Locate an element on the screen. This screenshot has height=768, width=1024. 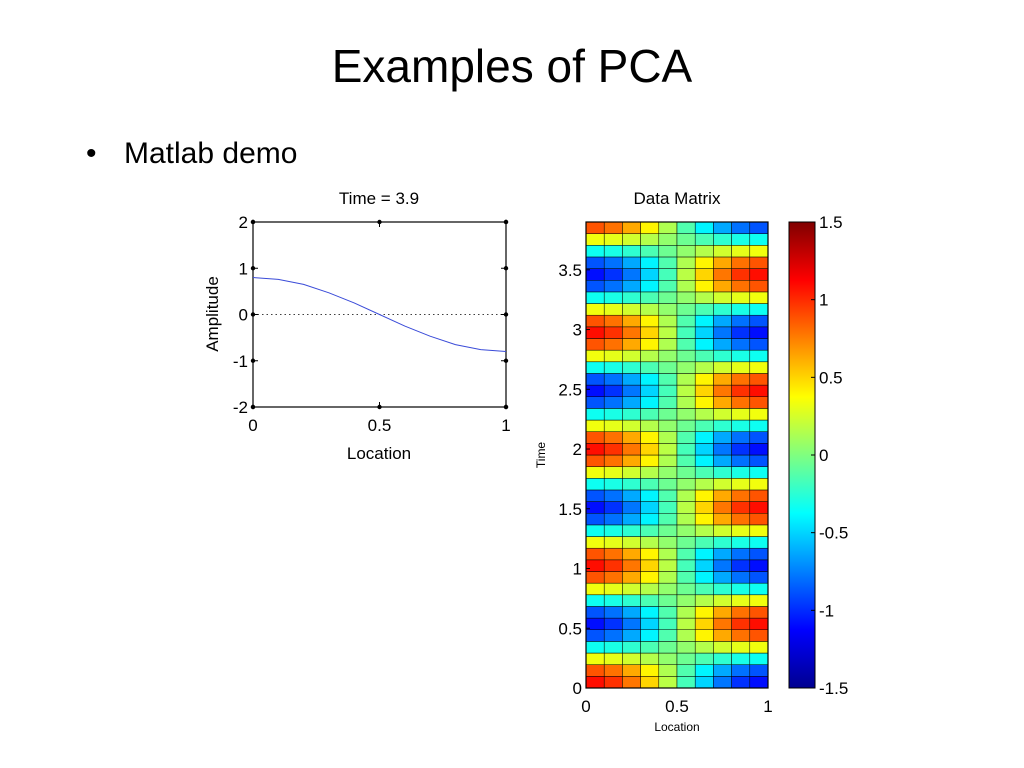
colorbar-tick-label: 1 is located at coordinates (823, 300).